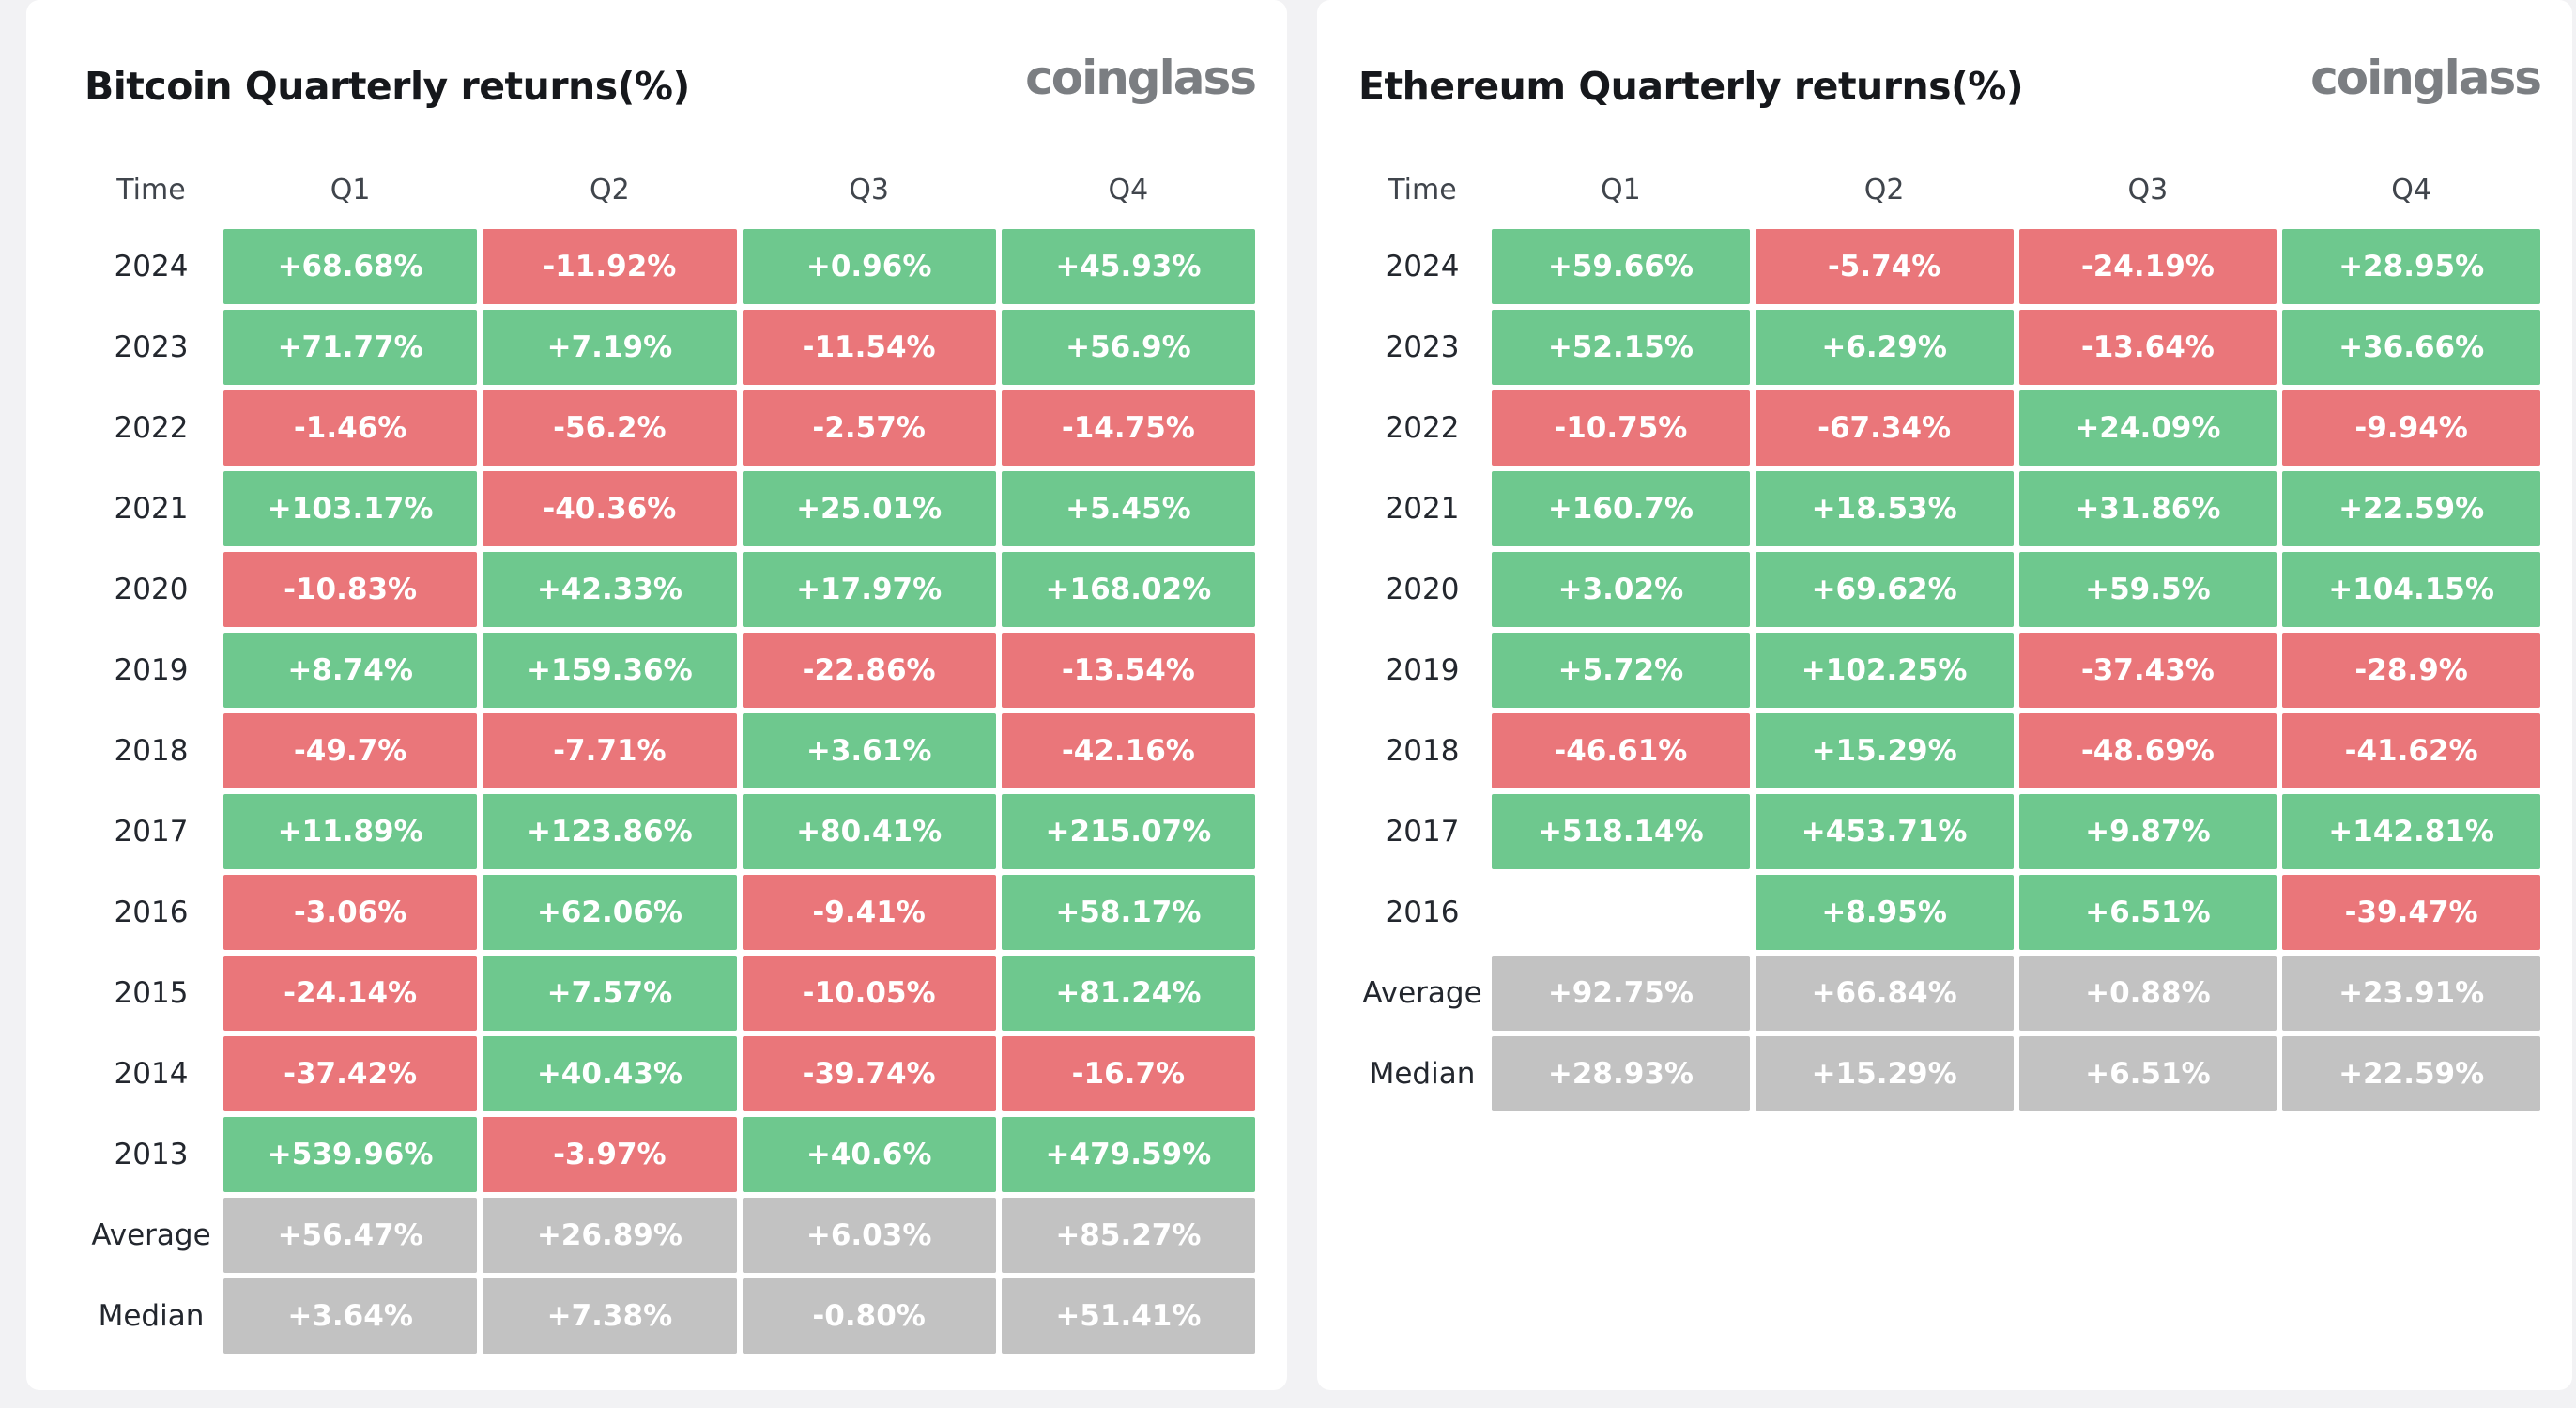 The height and width of the screenshot is (1408, 2576). I want to click on return-cell: -24.19%, so click(2147, 267).